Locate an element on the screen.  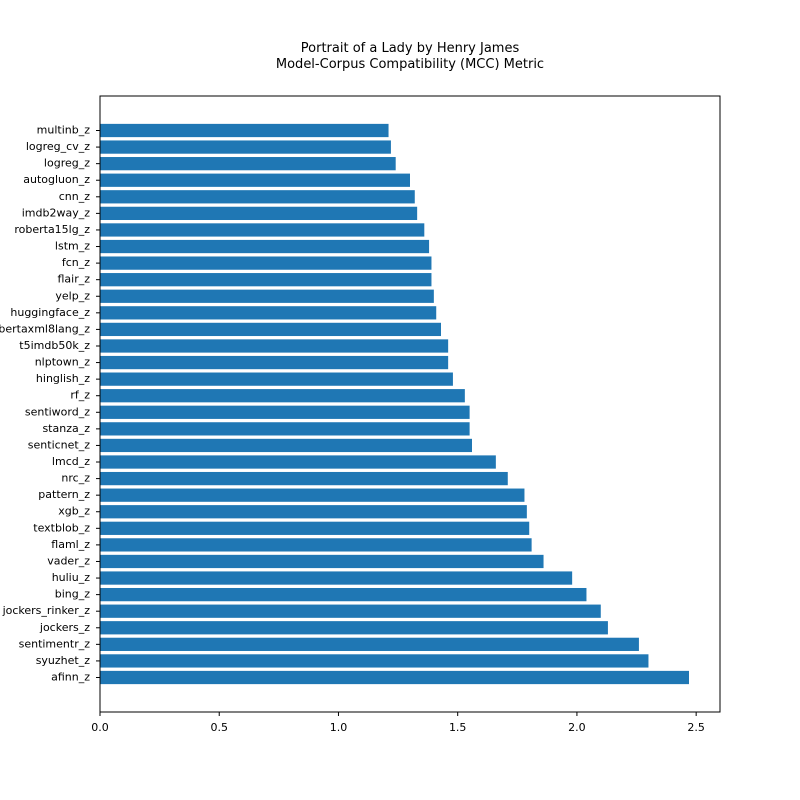
bar-robertaxml8lang_z is located at coordinates (270, 329).